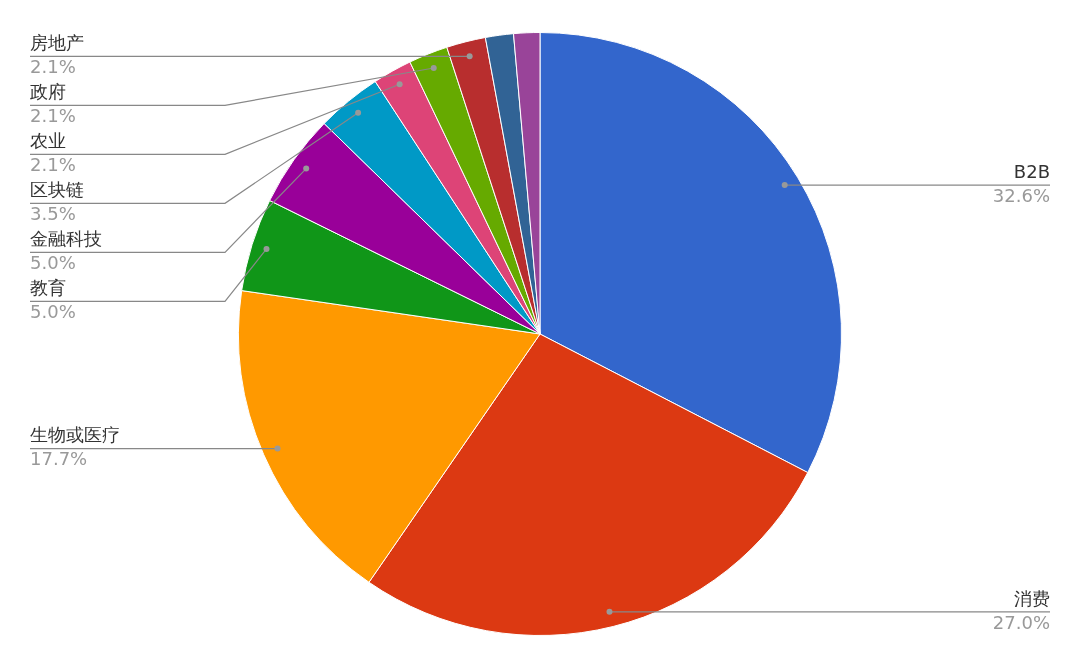 This screenshot has height=668, width=1080. What do you see at coordinates (48, 141) in the screenshot?
I see `slice-label: 农业` at bounding box center [48, 141].